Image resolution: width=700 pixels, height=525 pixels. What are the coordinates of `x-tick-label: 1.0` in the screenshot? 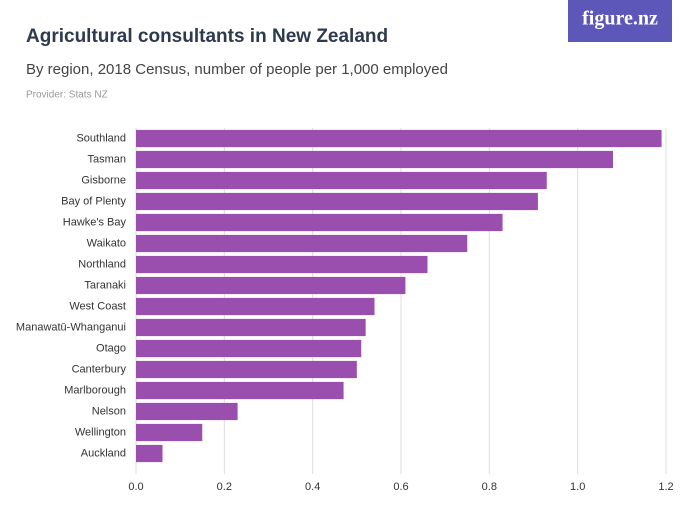 It's located at (577, 487).